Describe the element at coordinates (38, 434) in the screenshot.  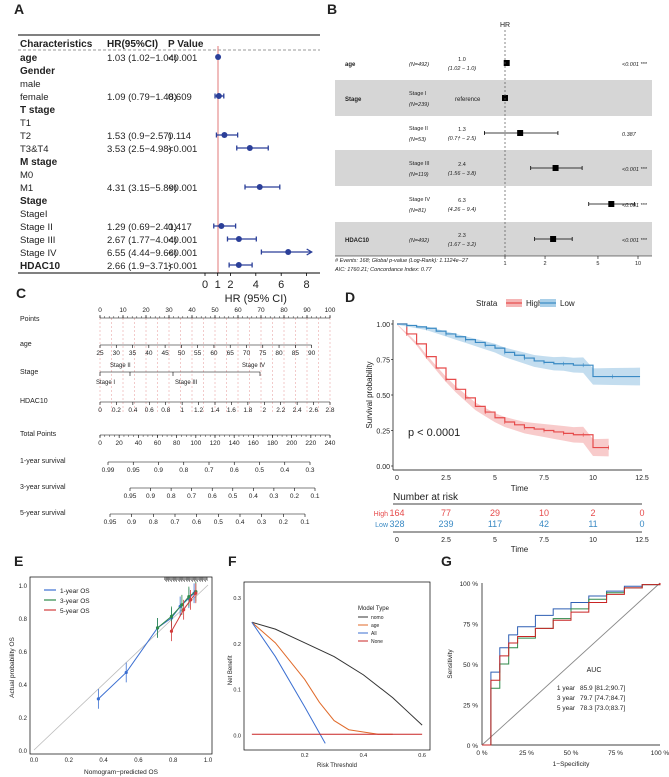
I see `nomogram-row-label: Total Points` at that location.